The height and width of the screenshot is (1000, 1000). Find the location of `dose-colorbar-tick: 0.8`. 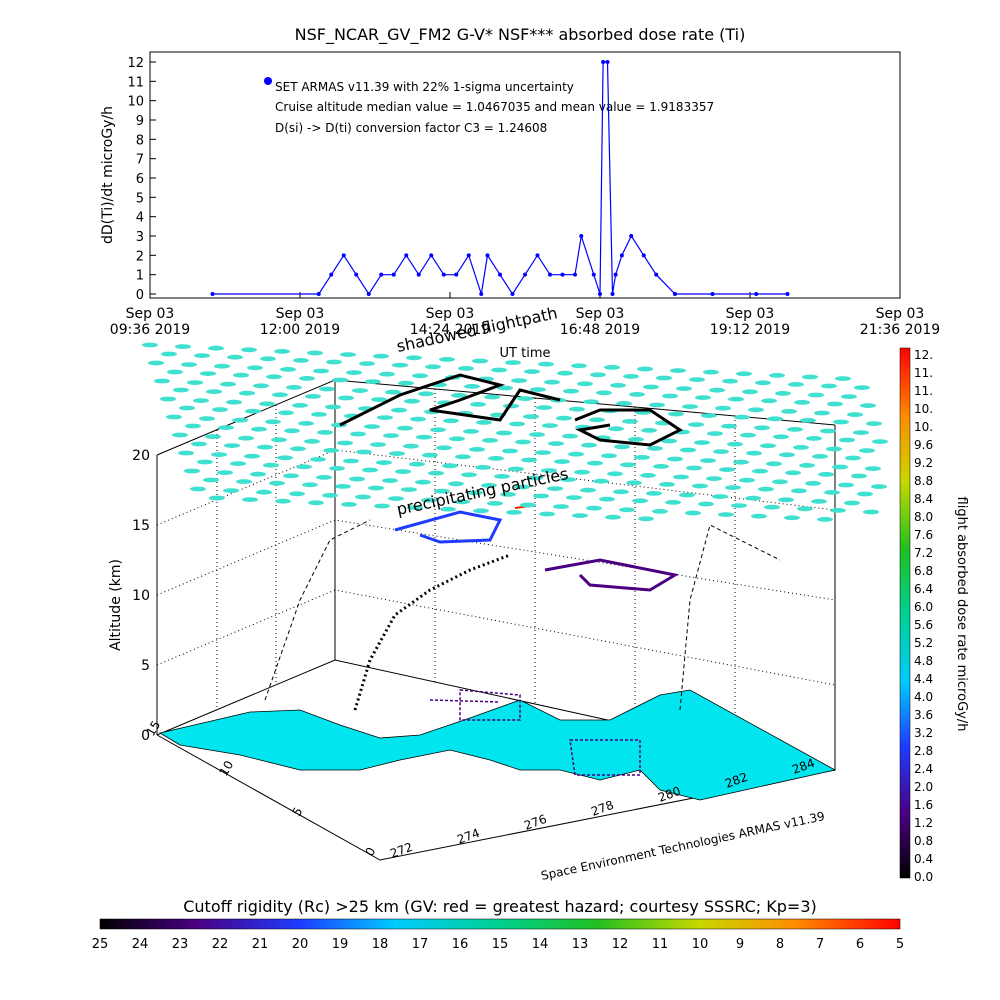

dose-colorbar-tick: 0.8 is located at coordinates (923, 841).